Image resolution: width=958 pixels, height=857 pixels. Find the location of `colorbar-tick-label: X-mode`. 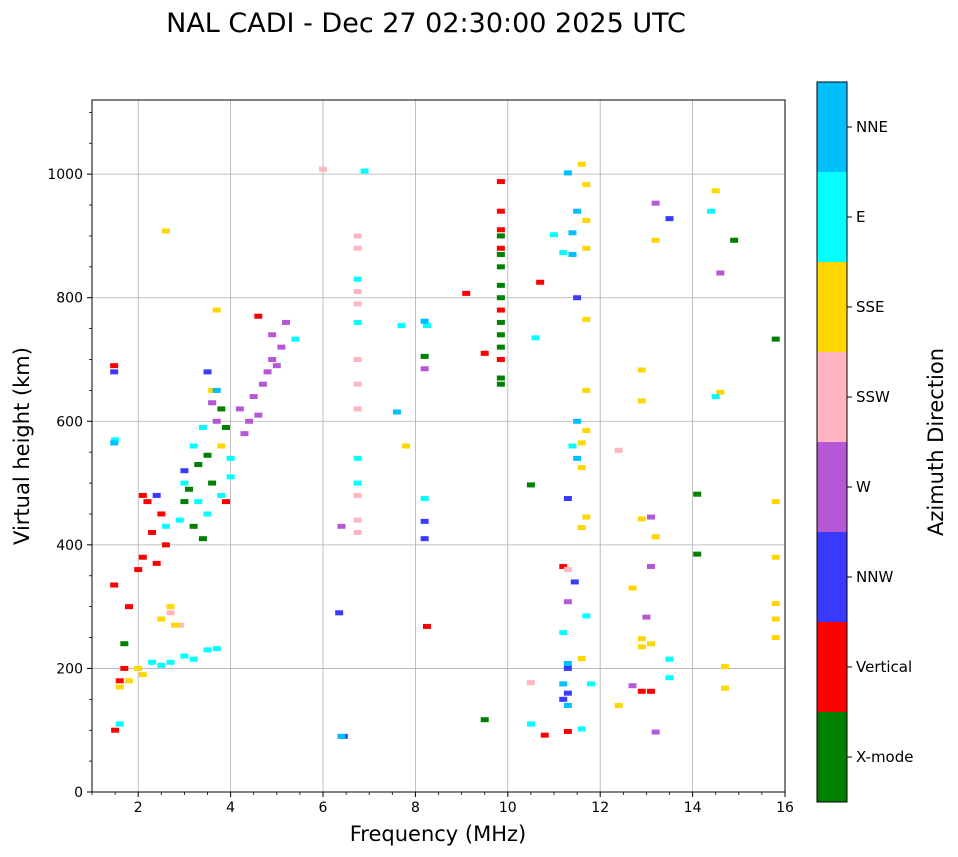

colorbar-tick-label: X-mode is located at coordinates (884, 757).